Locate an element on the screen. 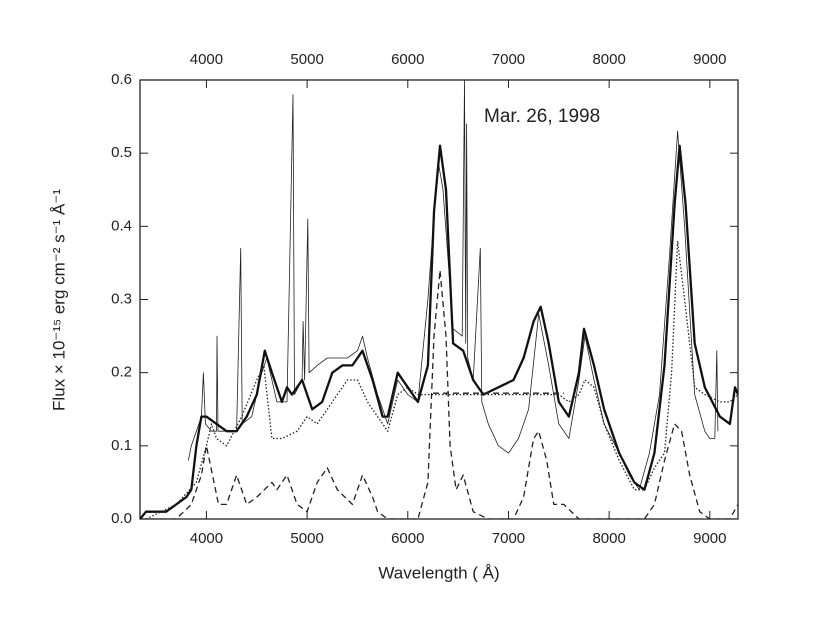  x-tick-label: 5000 is located at coordinates (306, 538).